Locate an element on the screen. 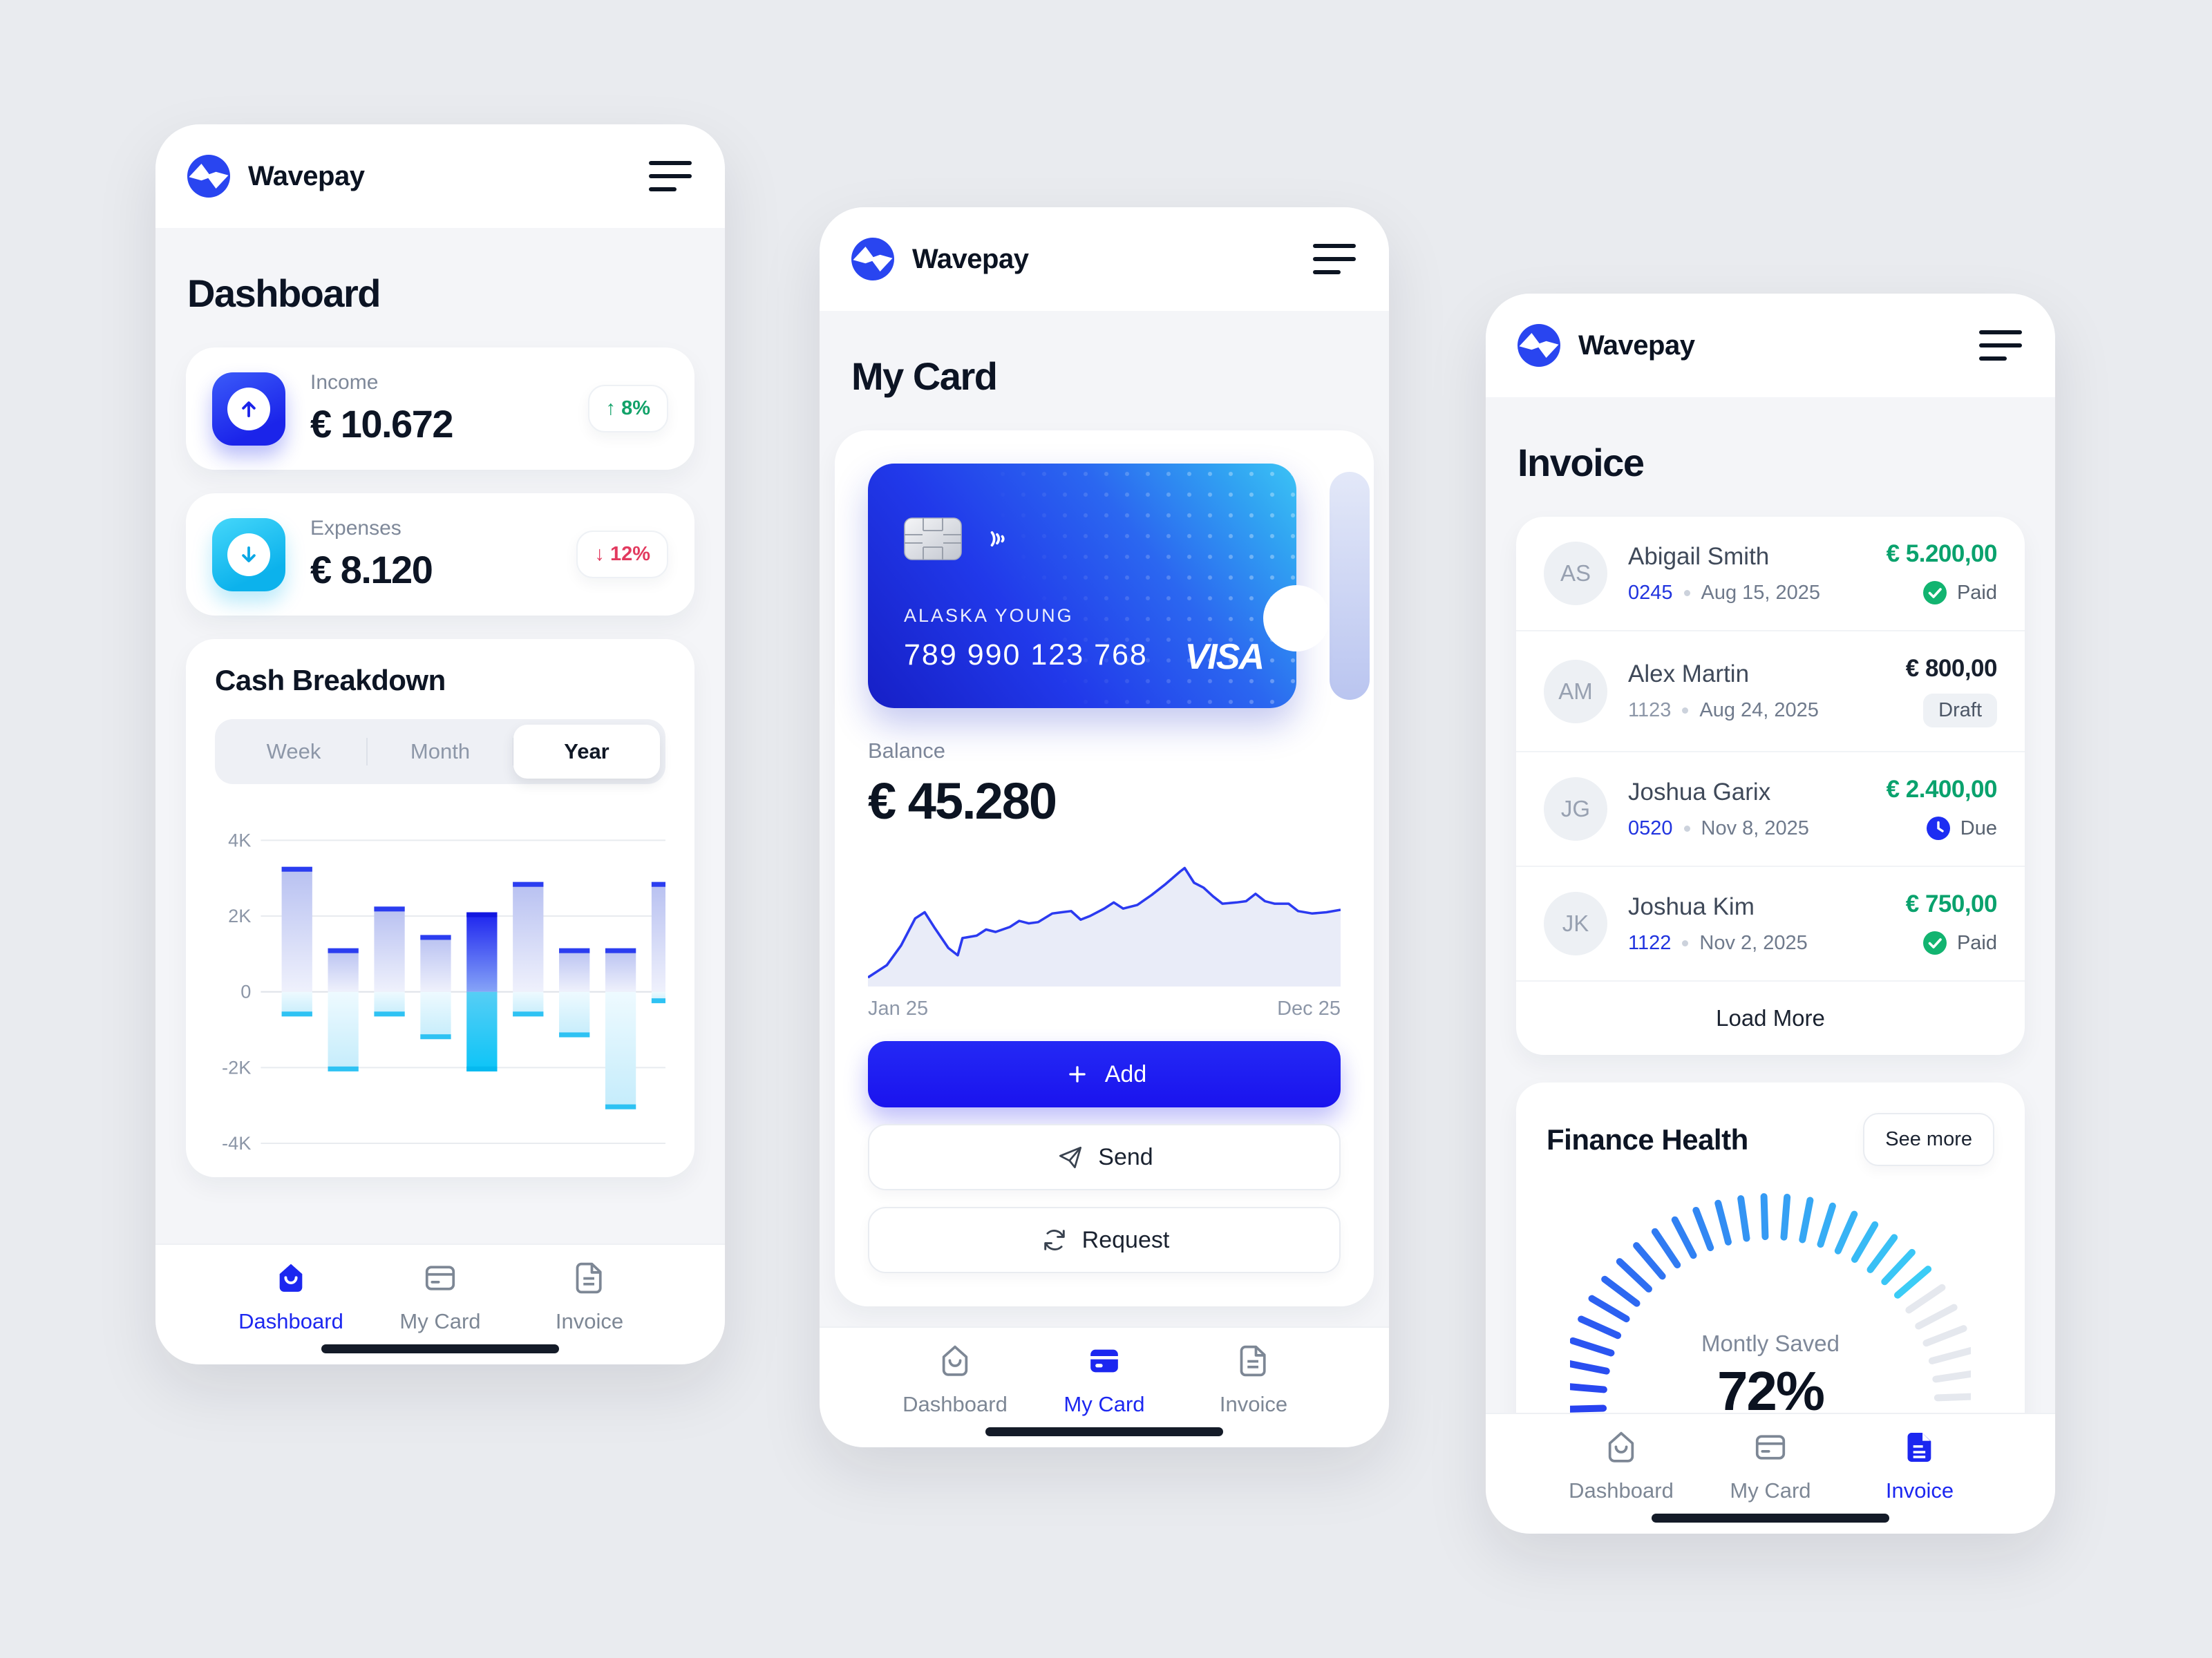 The width and height of the screenshot is (2212, 1658). request-button: Request is located at coordinates (1104, 1240).